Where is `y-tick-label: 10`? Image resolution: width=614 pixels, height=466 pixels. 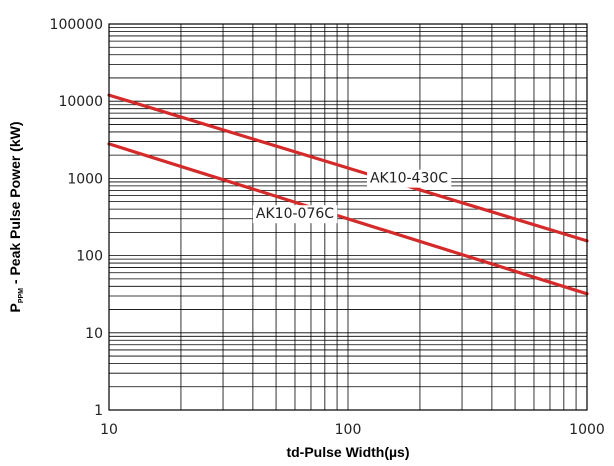 y-tick-label: 10 is located at coordinates (94, 334).